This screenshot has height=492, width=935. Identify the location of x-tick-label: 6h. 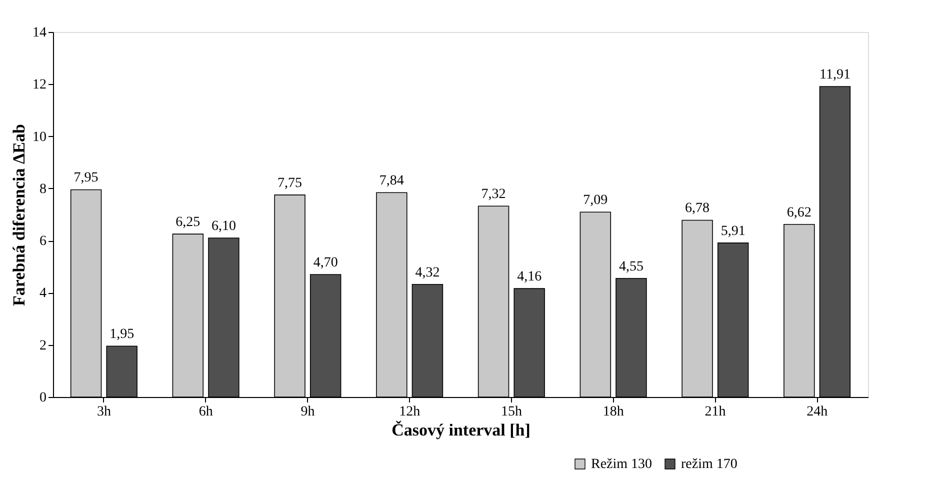
(205, 412).